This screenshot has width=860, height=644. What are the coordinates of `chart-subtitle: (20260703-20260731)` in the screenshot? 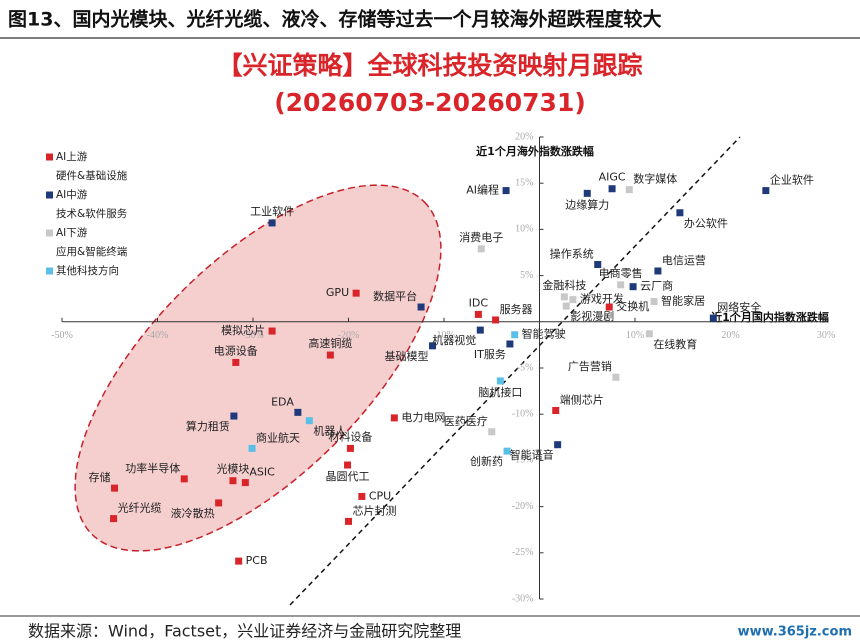 It's located at (430, 102).